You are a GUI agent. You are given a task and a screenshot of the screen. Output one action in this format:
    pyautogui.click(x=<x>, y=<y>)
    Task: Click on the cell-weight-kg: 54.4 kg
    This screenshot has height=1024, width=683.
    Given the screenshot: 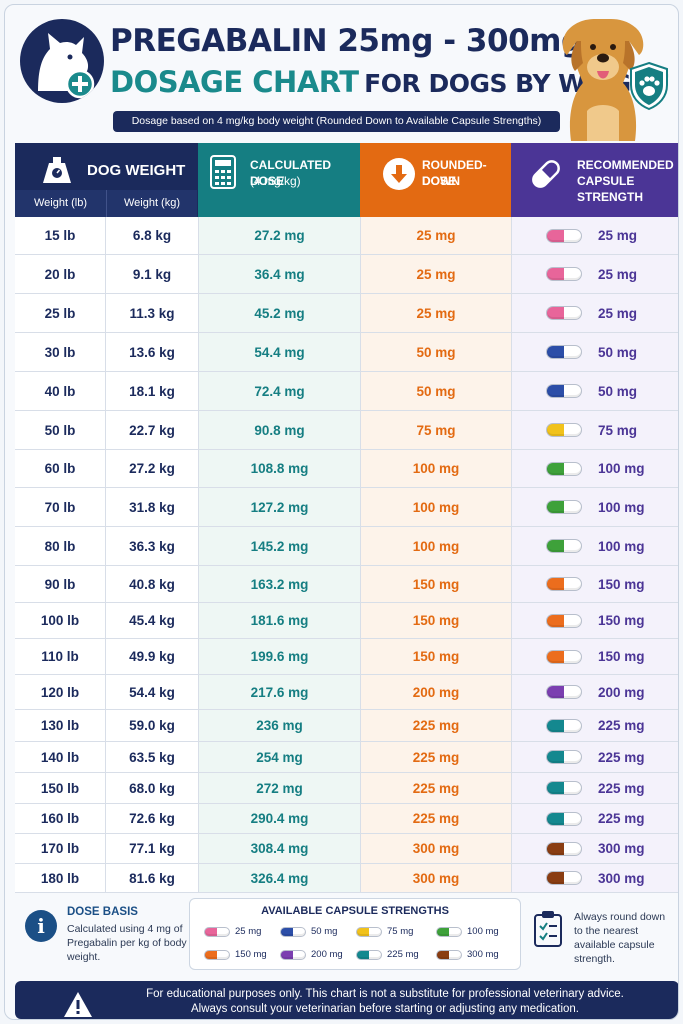 What is the action you would take?
    pyautogui.click(x=152, y=692)
    